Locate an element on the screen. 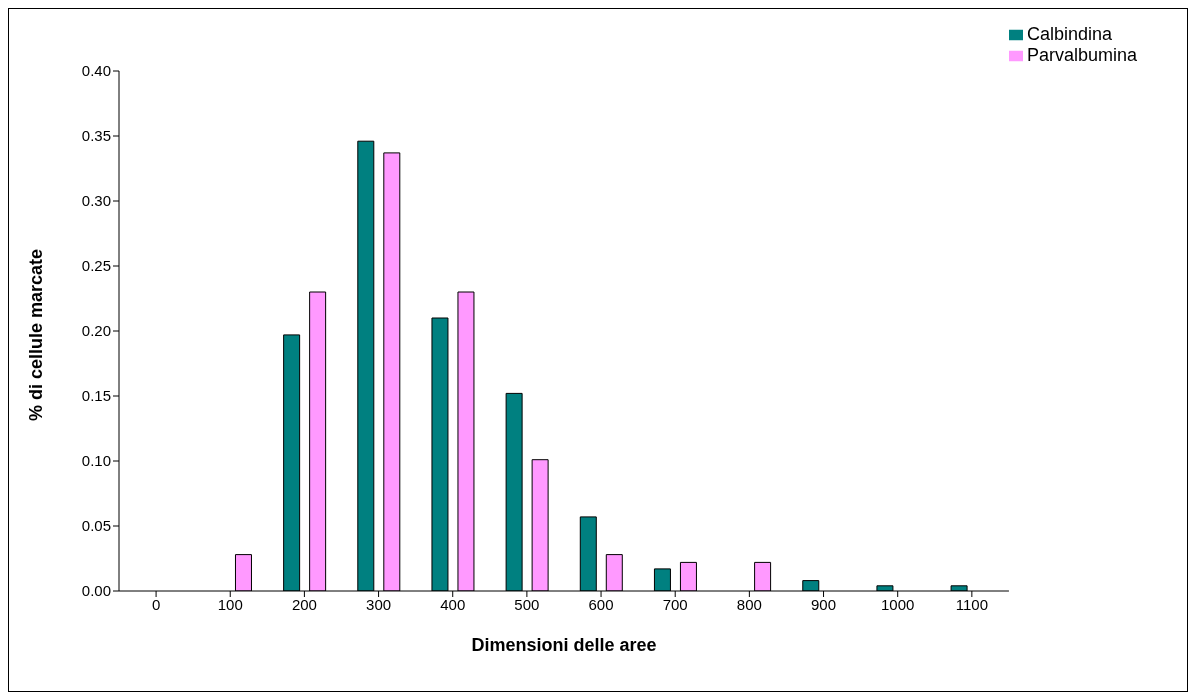  x-tick-label: 400 is located at coordinates (453, 604).